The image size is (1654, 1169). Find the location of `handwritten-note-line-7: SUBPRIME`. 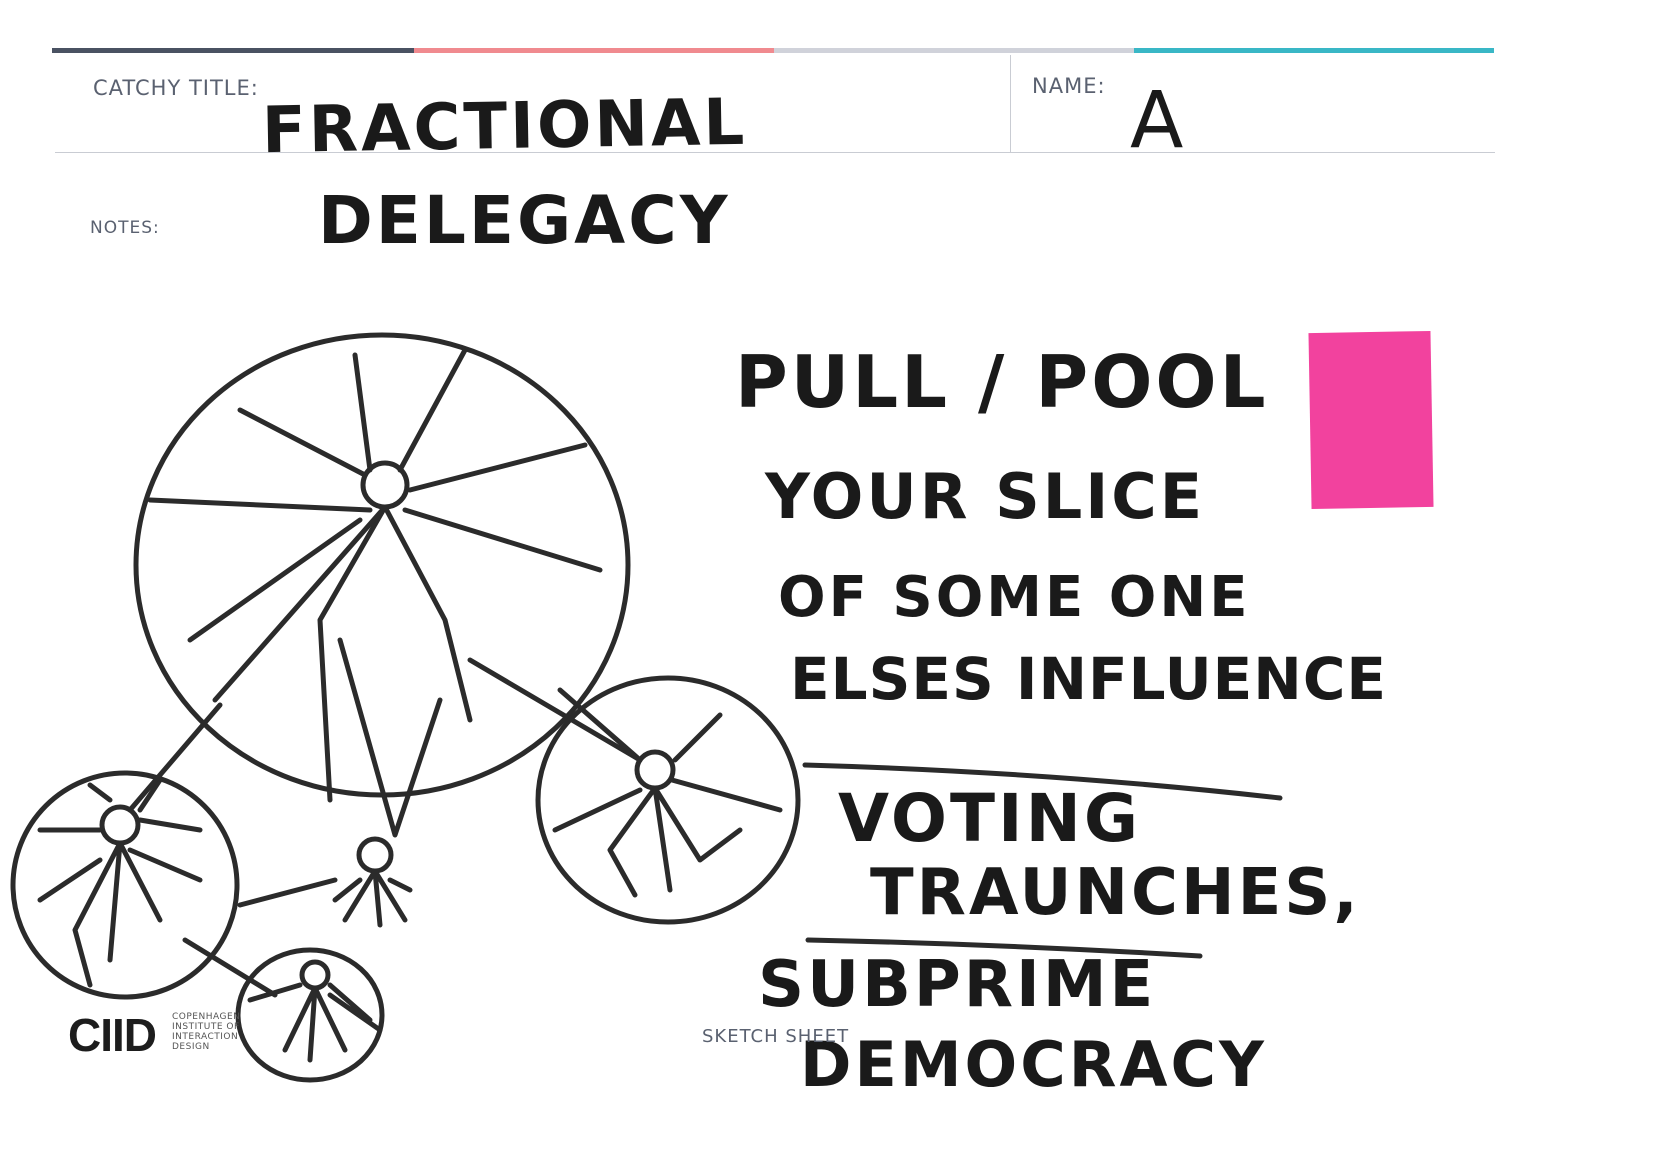

handwritten-note-line-7: SUBPRIME is located at coordinates (957, 985).